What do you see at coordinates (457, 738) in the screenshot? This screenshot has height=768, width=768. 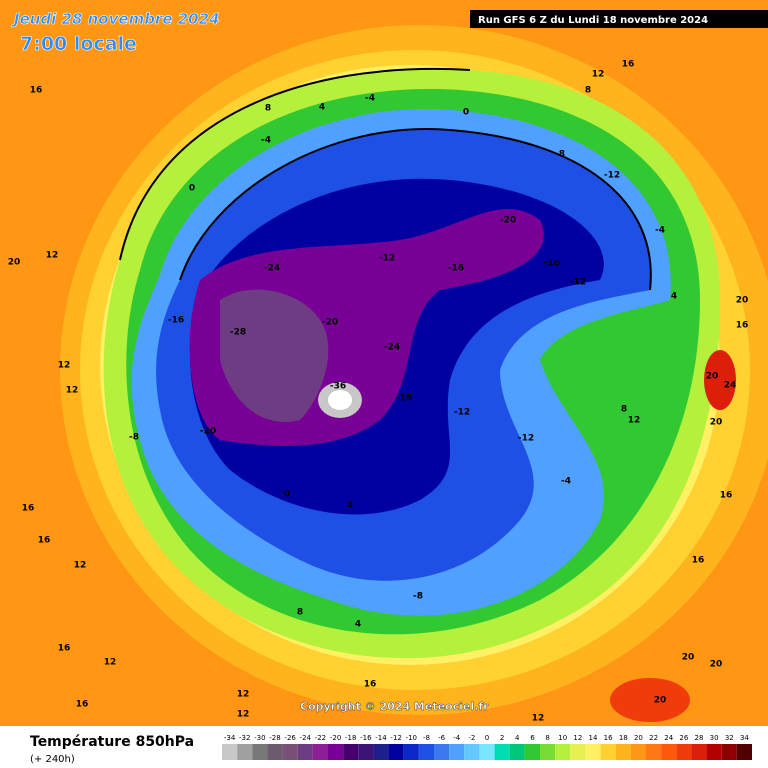 I see `scale-label: -4` at bounding box center [457, 738].